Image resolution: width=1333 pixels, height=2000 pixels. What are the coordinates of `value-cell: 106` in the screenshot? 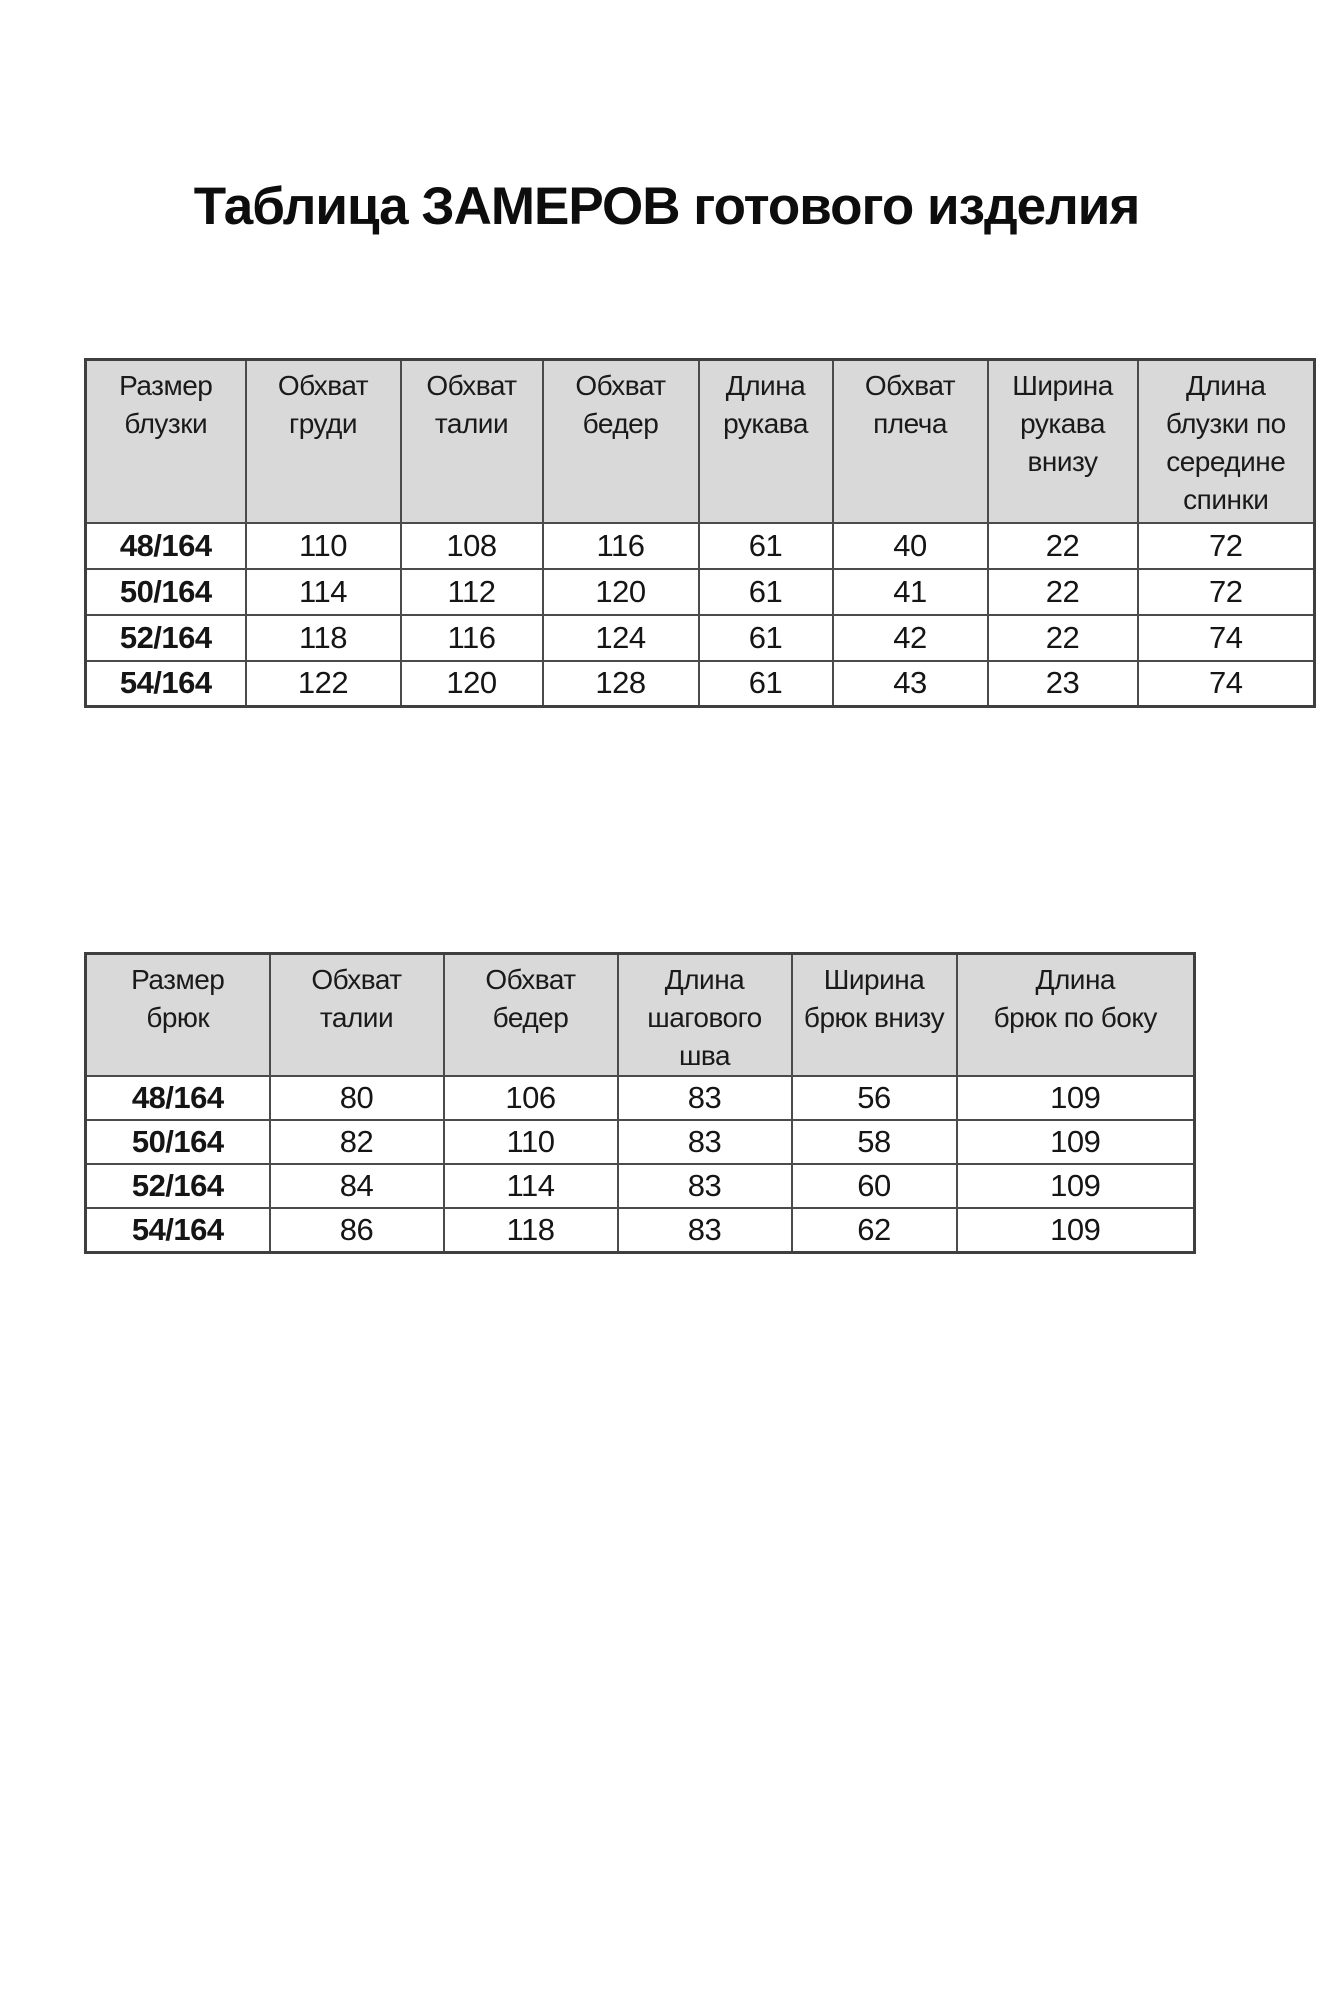 It's located at (530, 1098).